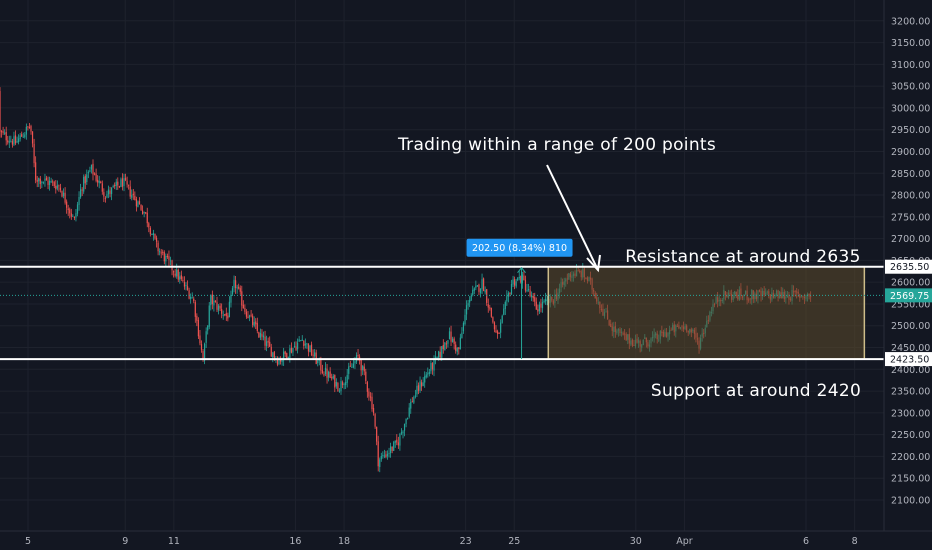  Describe the element at coordinates (909, 267) in the screenshot. I see `resistance-price-tag: 2635.50` at that location.